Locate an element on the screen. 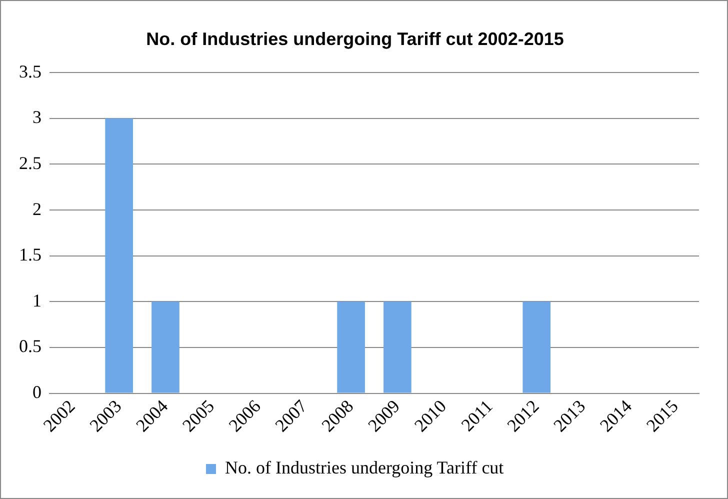 The height and width of the screenshot is (499, 728). y-tick-label: 3 is located at coordinates (37, 117).